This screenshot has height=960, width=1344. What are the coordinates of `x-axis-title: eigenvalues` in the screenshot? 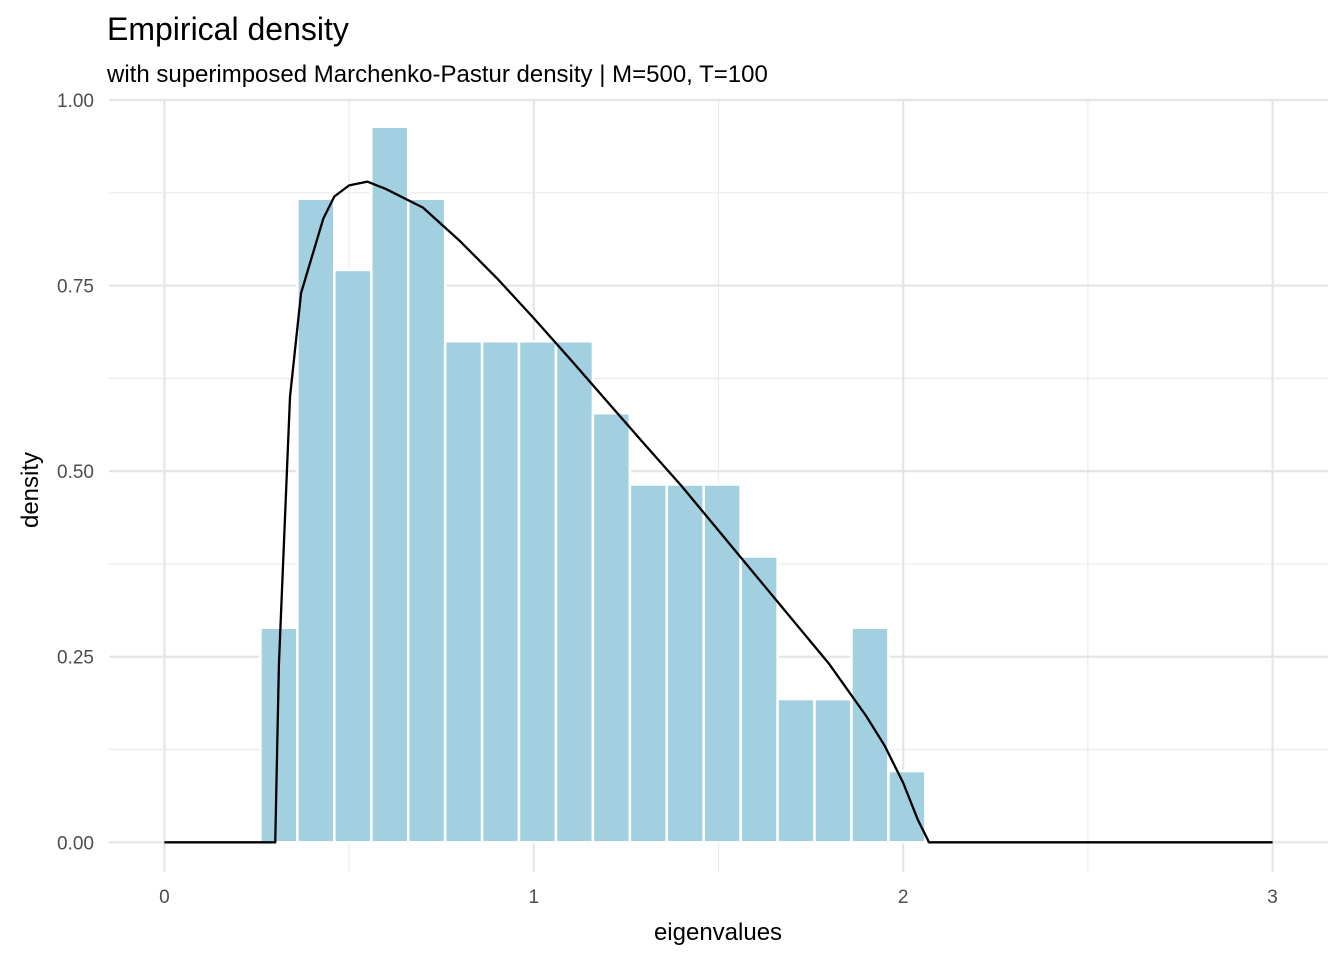 It's located at (718, 932).